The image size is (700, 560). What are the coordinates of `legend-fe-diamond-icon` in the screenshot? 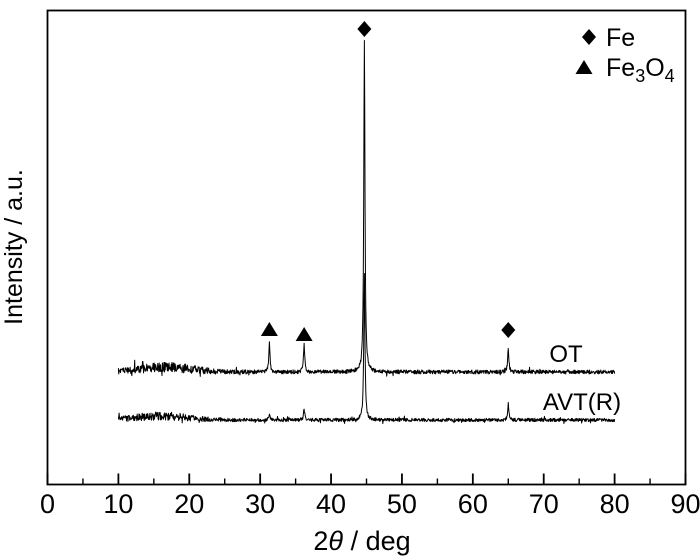 It's located at (589, 37).